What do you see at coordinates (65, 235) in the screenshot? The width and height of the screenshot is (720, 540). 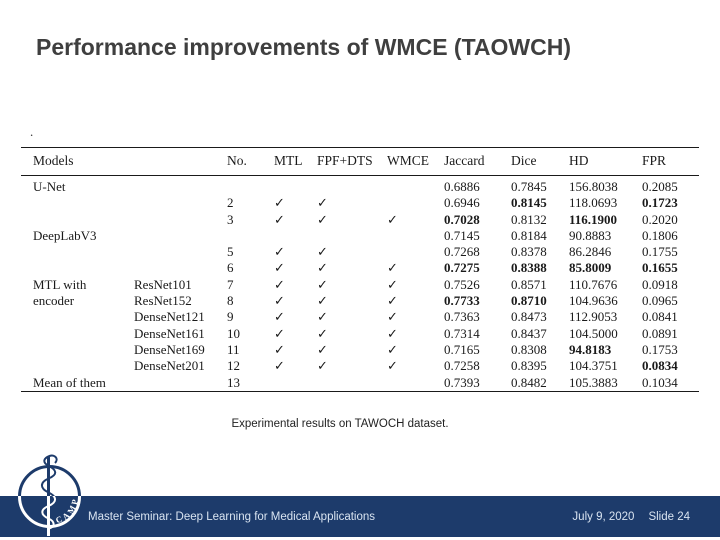 I see `cell-model: DeepLabV3` at bounding box center [65, 235].